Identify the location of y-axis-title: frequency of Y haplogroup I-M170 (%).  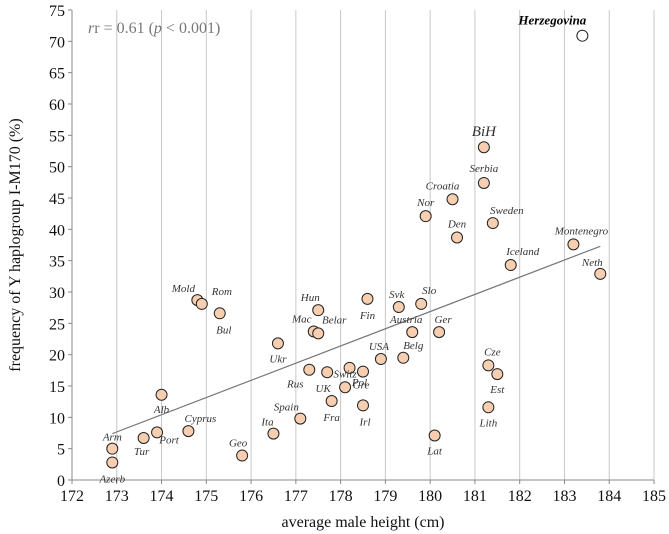
(15, 244).